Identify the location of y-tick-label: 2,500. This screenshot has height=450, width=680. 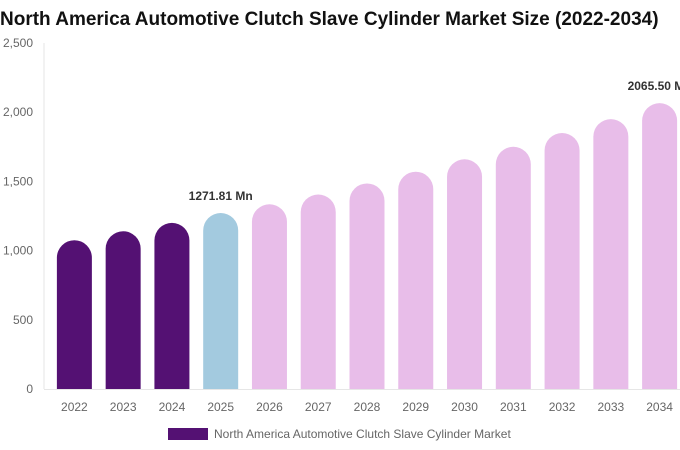
(18, 43).